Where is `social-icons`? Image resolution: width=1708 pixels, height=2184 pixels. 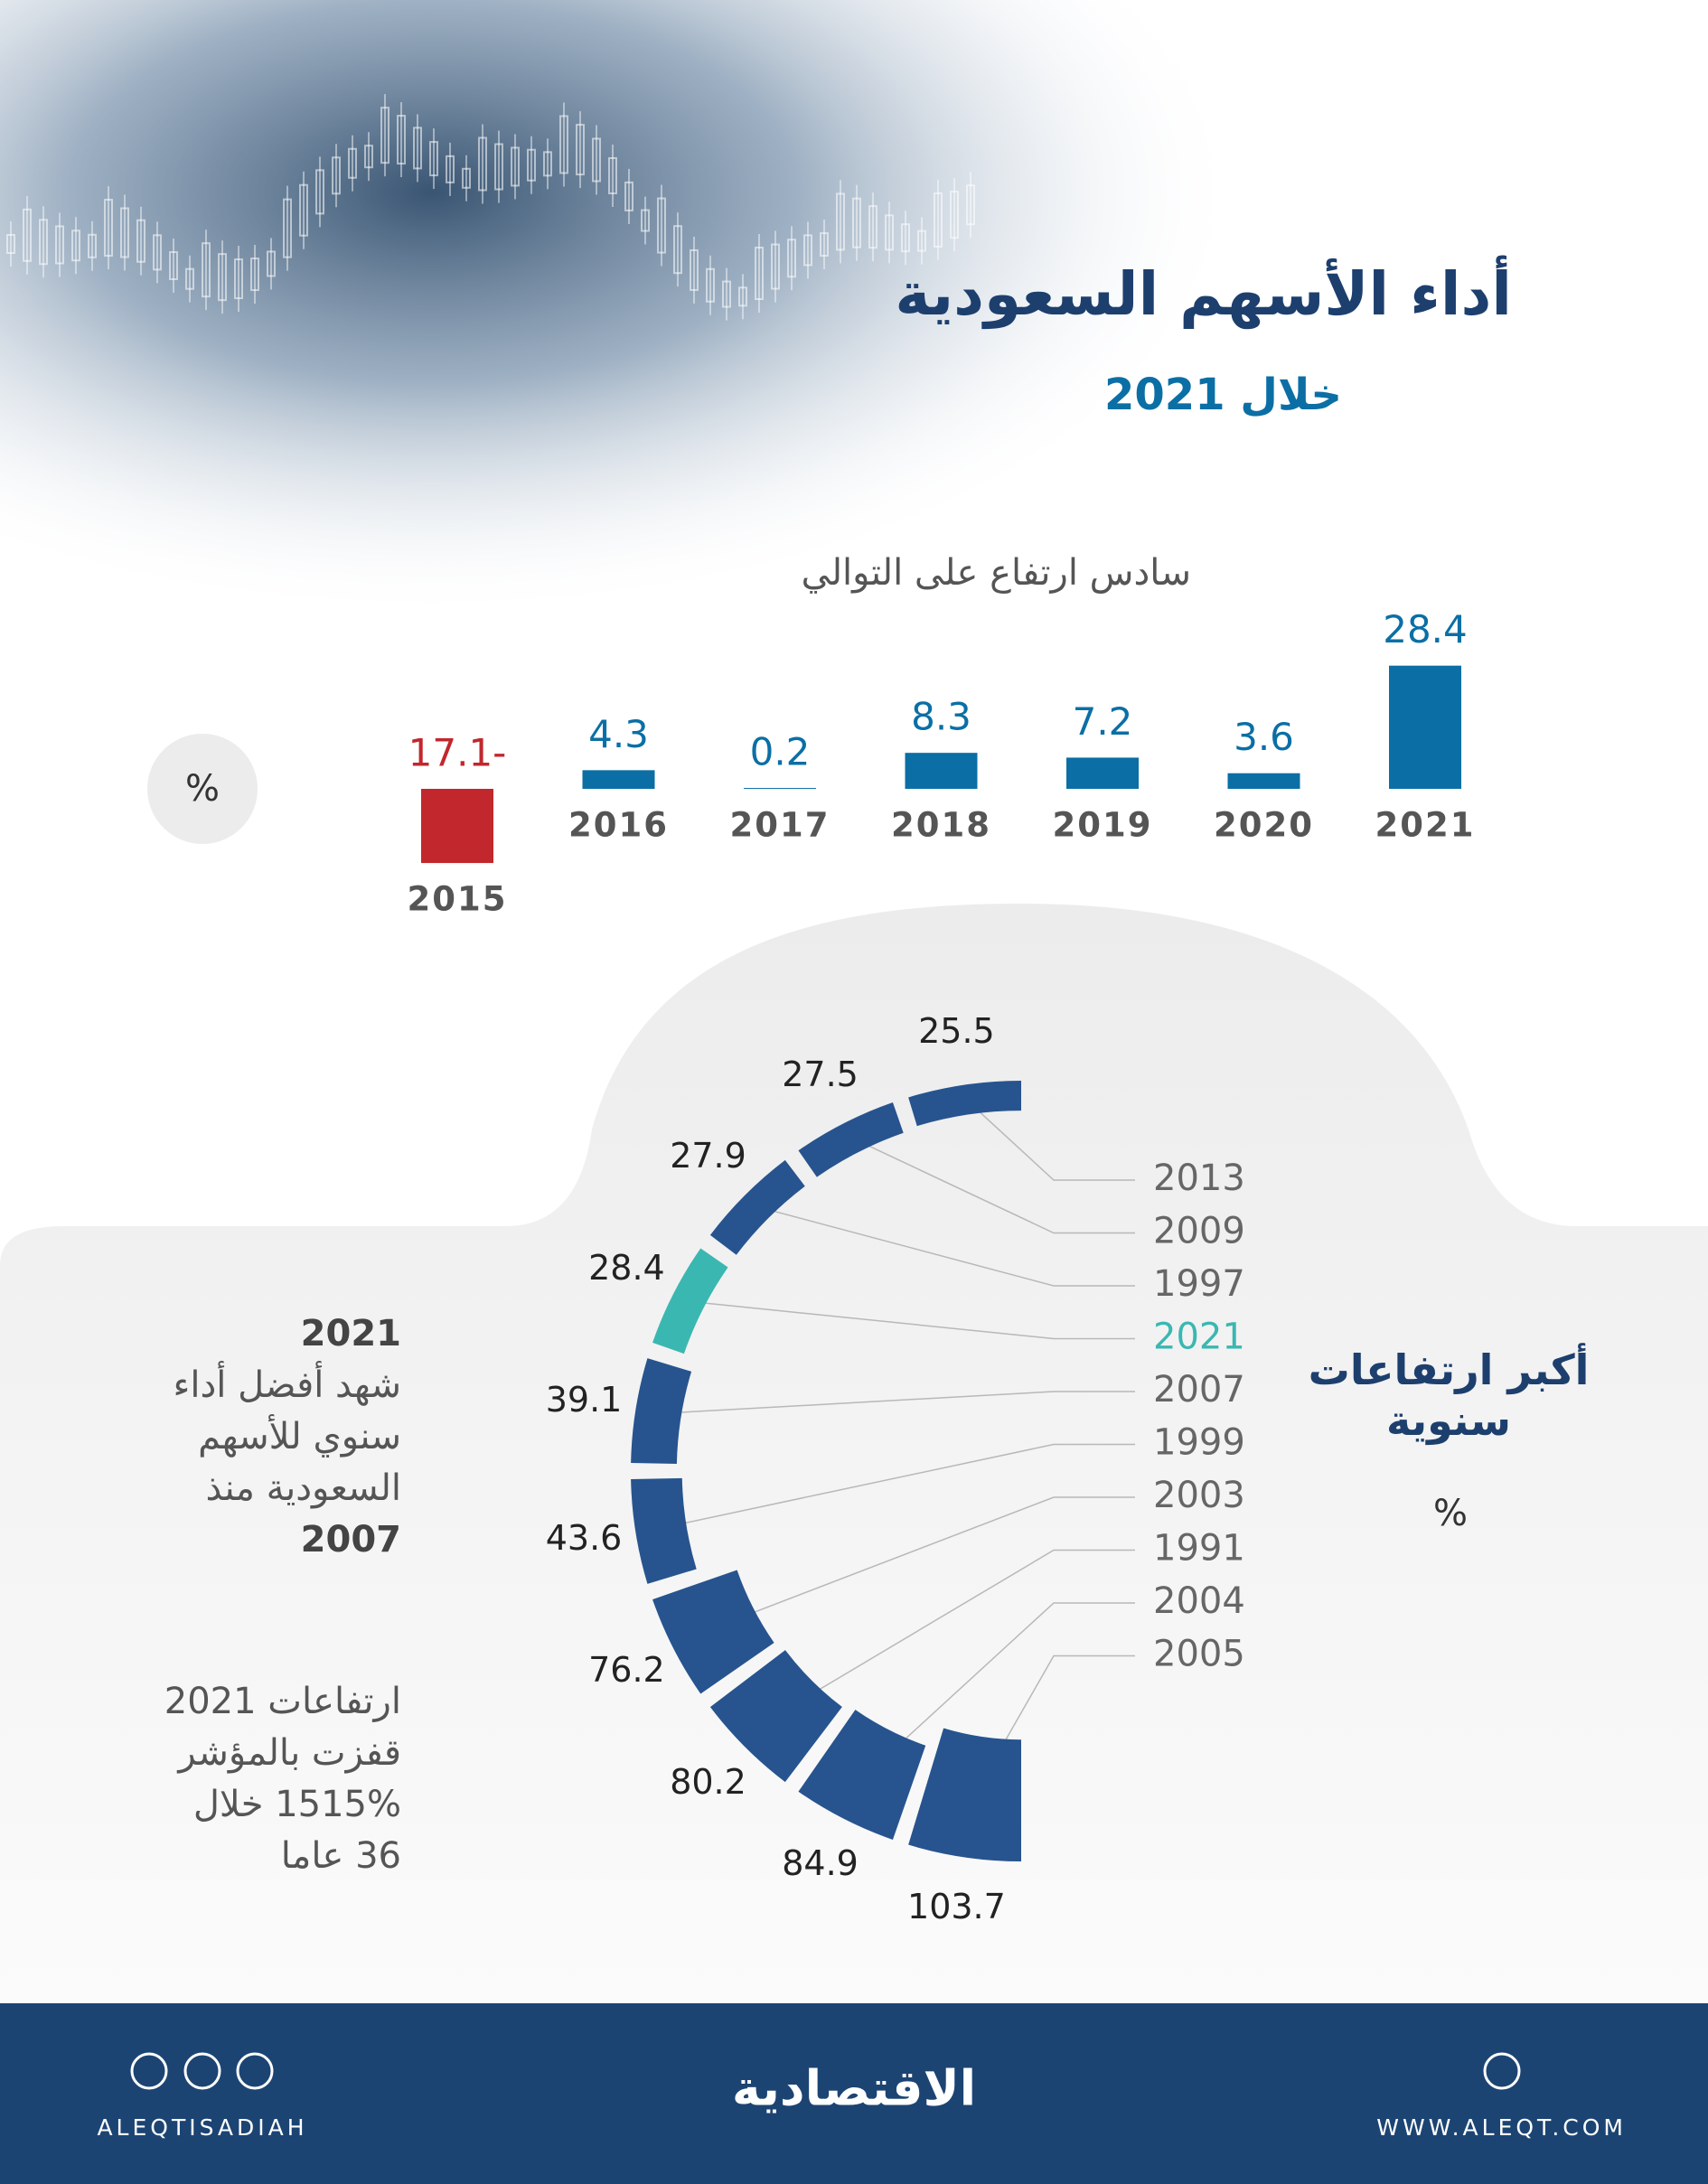 social-icons is located at coordinates (825, 2071).